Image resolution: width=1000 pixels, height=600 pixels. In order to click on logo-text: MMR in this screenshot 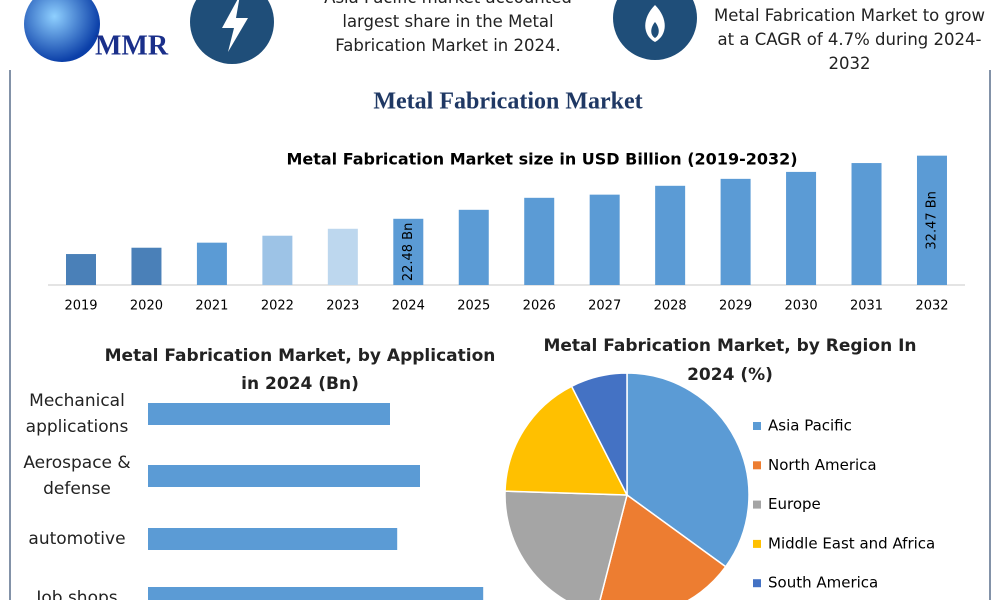, I will do `click(132, 45)`.